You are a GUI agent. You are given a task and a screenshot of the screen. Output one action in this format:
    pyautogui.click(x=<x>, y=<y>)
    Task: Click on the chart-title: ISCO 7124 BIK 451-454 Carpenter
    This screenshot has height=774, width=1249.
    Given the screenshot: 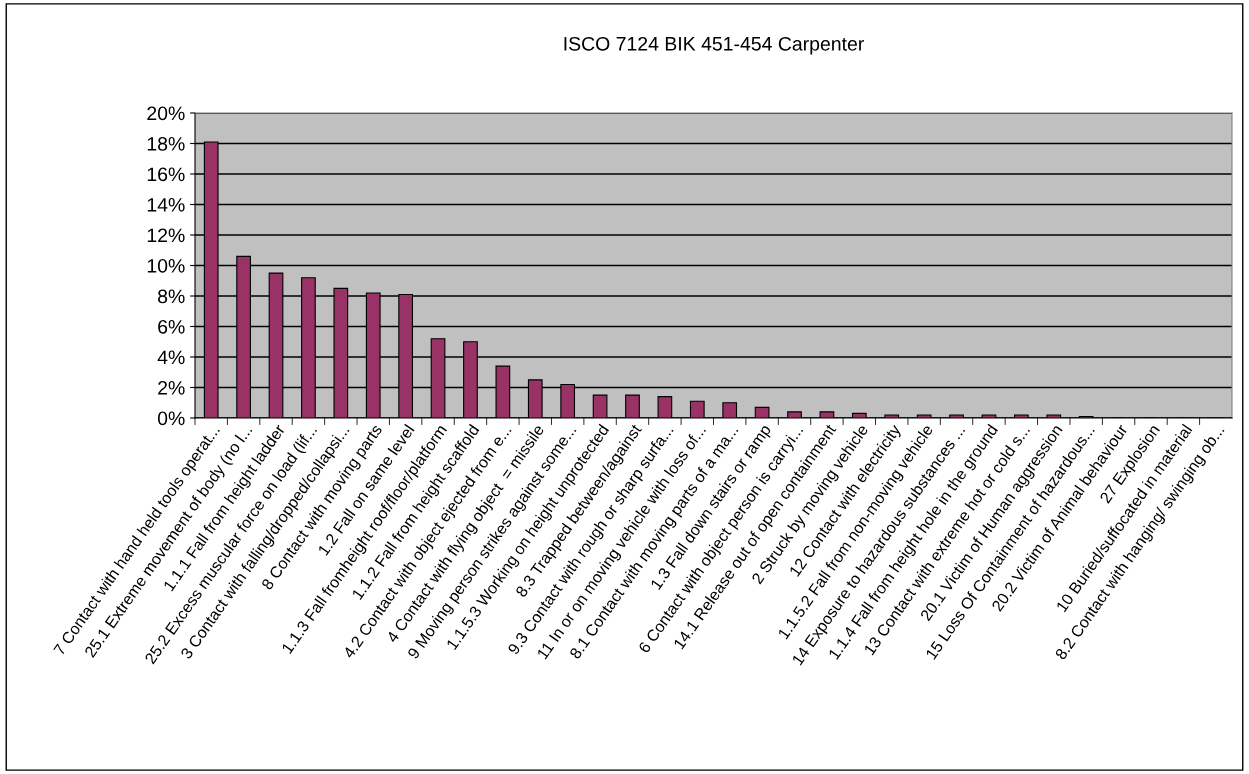 What is the action you would take?
    pyautogui.click(x=714, y=45)
    